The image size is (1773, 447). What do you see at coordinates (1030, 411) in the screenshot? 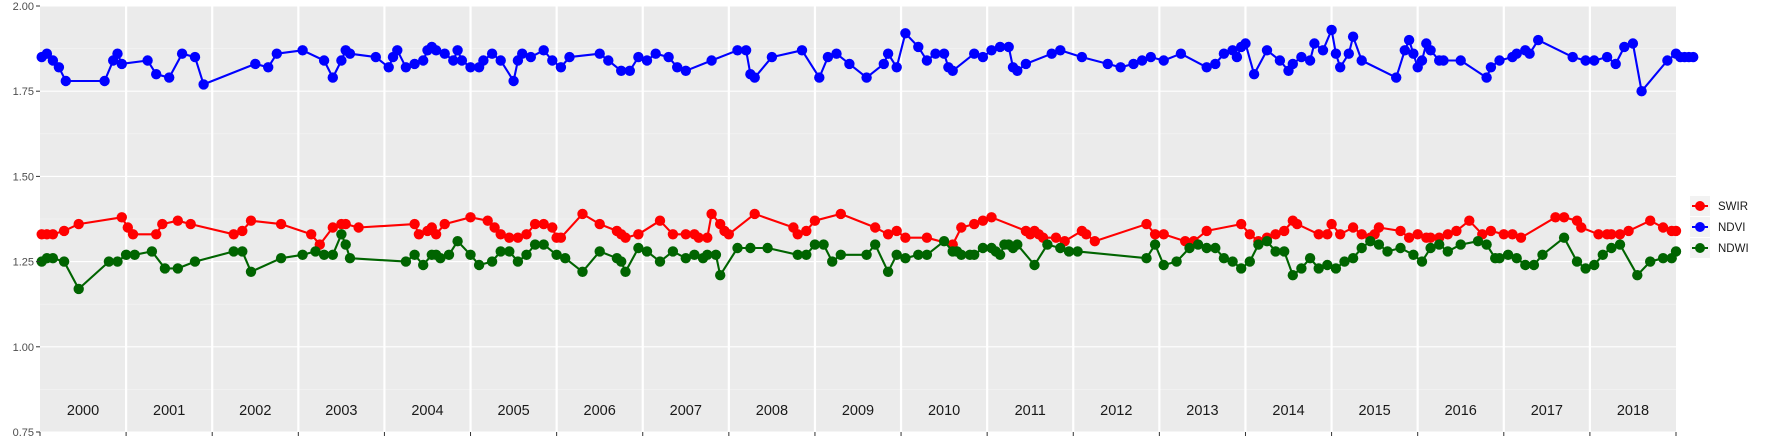
I see `year-label: 2011` at bounding box center [1030, 411].